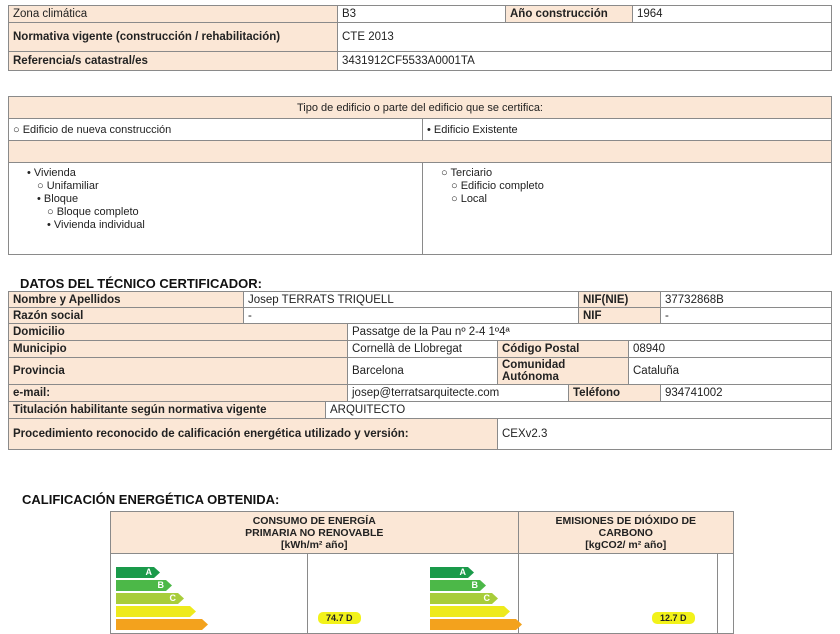 The image size is (840, 634). What do you see at coordinates (178, 371) in the screenshot?
I see `provincia-label: Provincia` at bounding box center [178, 371].